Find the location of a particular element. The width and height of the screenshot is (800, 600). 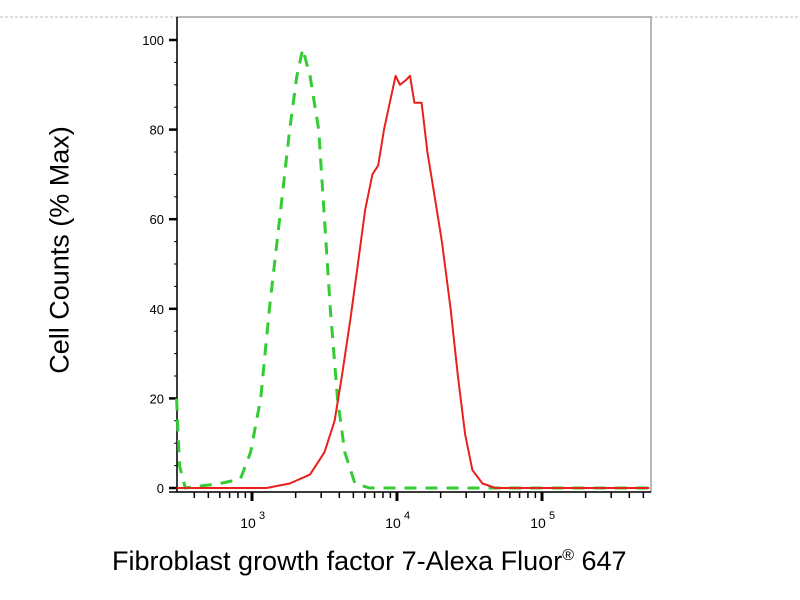

x-tick-exponent: 5 is located at coordinates (552, 516).